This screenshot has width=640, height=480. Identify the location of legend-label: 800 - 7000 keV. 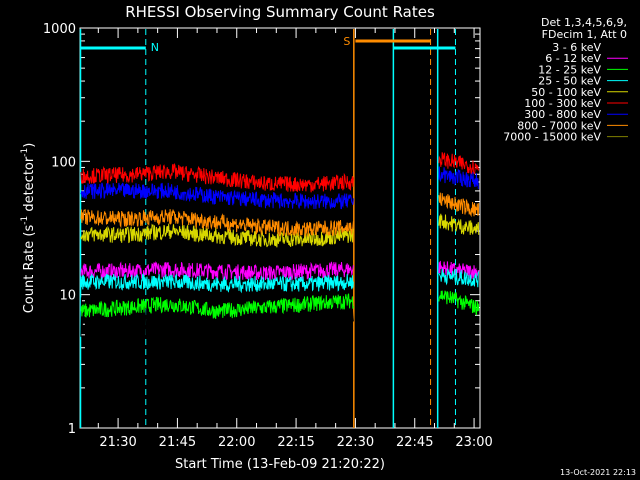
(559, 125).